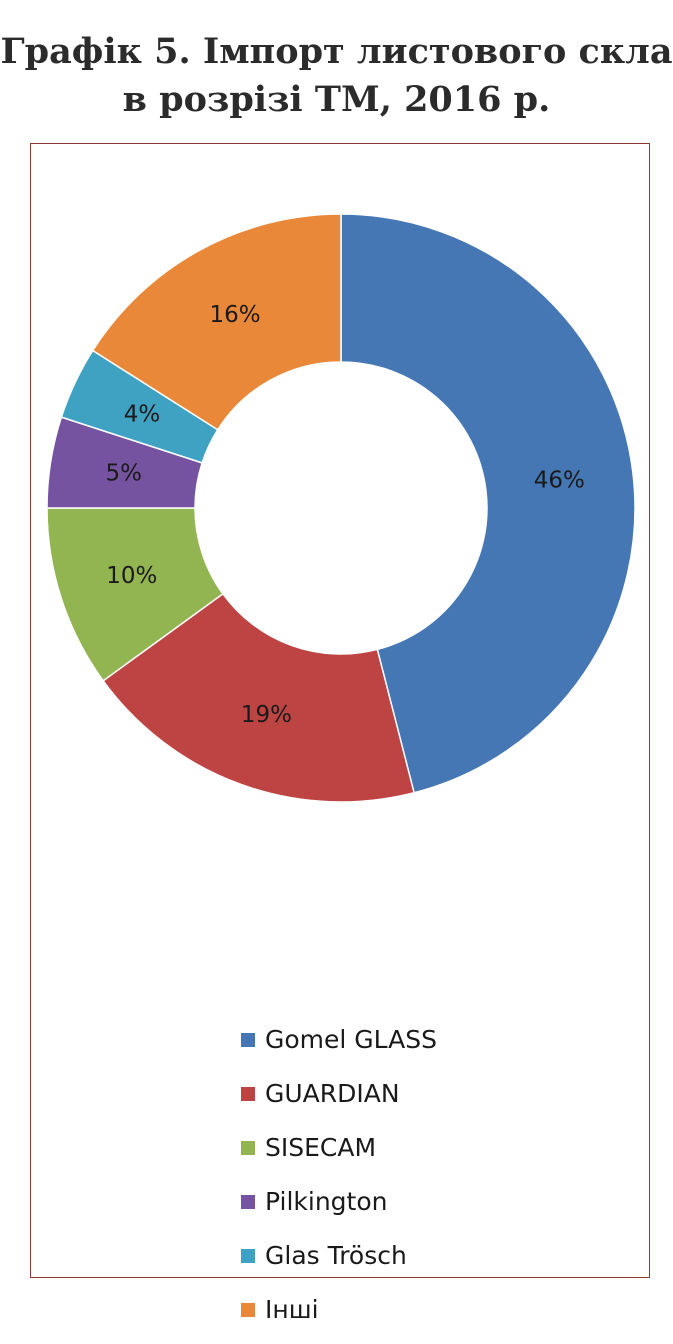  I want to click on legend-item-2: SISECAM, so click(339, 1147).